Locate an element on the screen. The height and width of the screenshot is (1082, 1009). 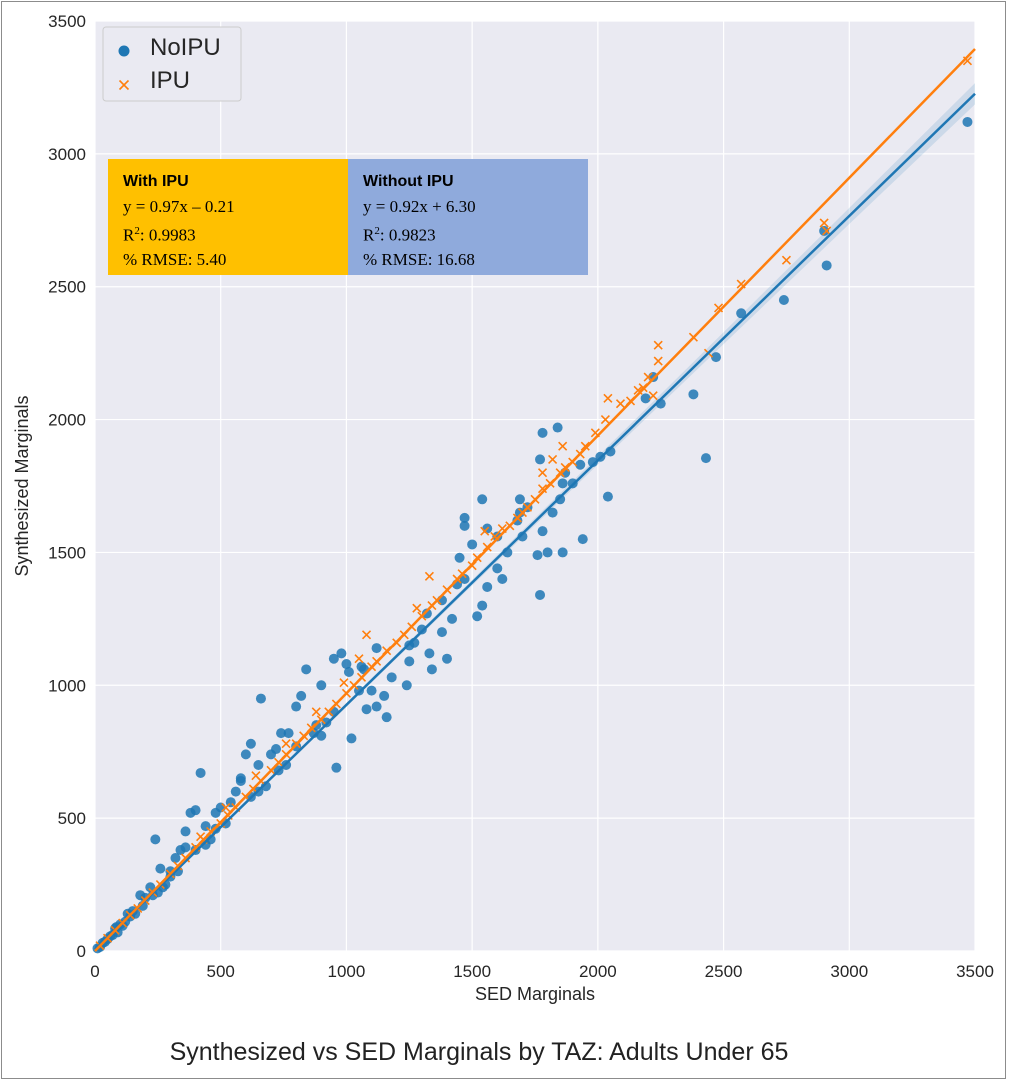
ipu-rmse: % RMSE: 5.40 is located at coordinates (175, 260).